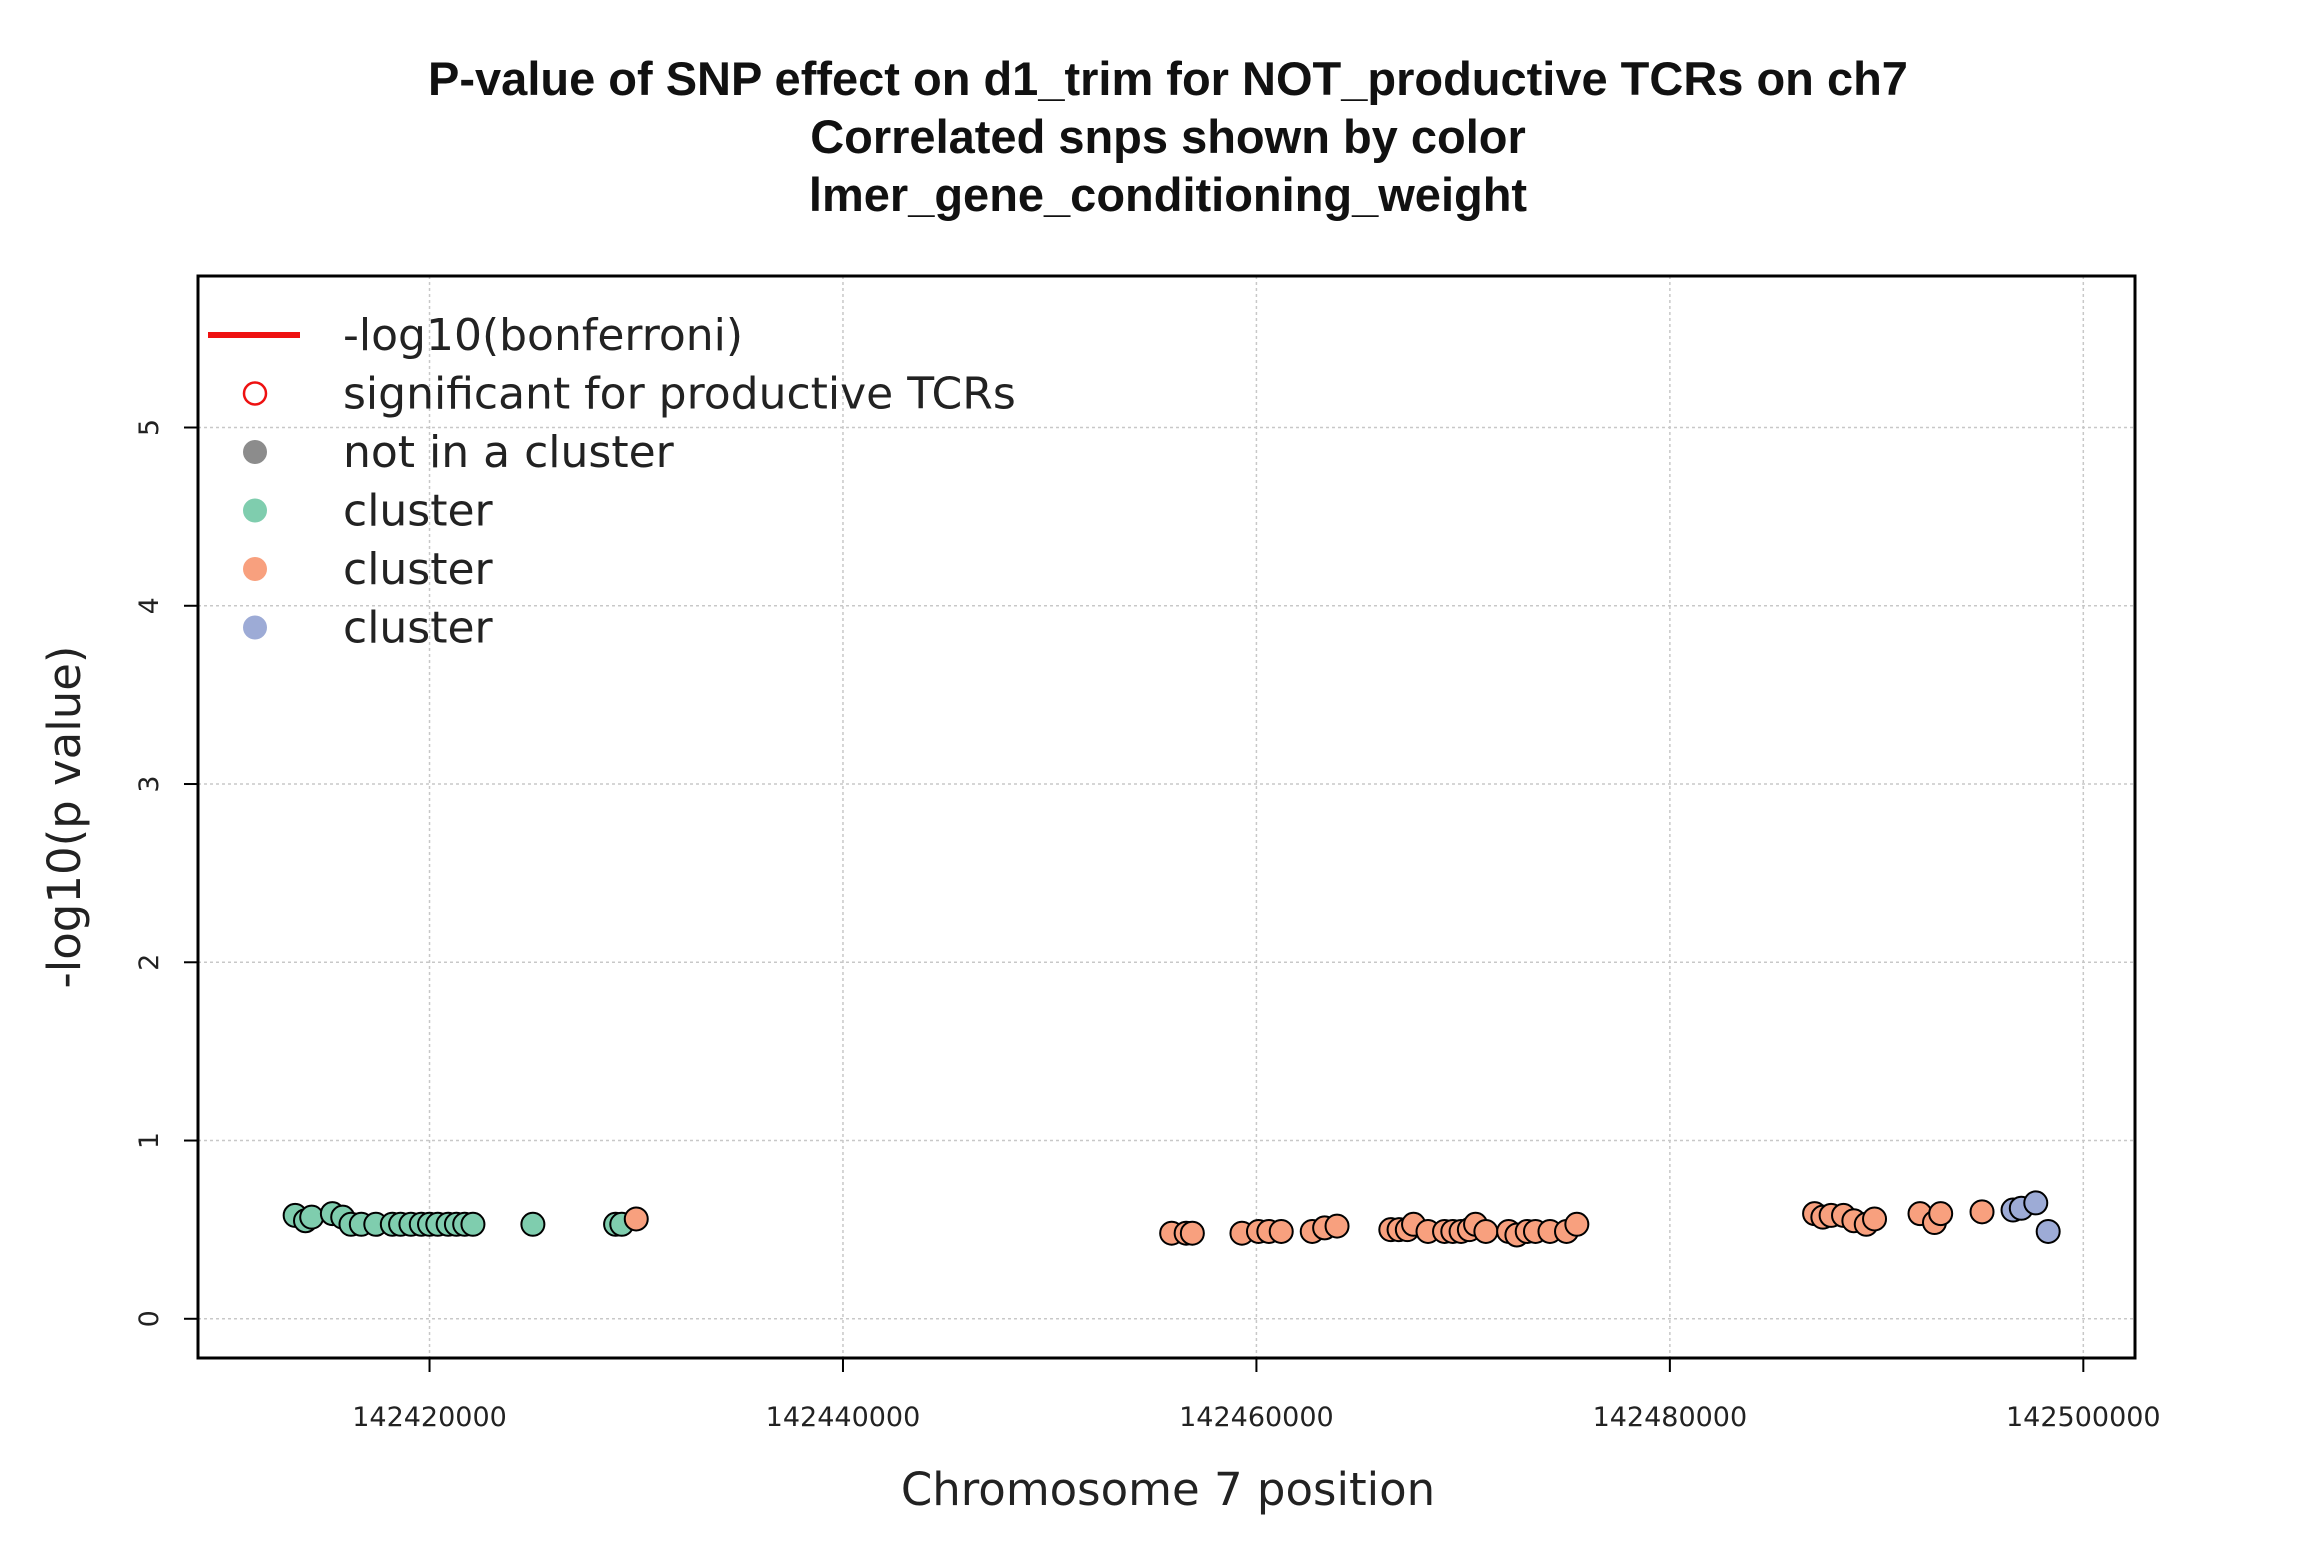  I want to click on legend-label: not in a cluster, so click(509, 452).